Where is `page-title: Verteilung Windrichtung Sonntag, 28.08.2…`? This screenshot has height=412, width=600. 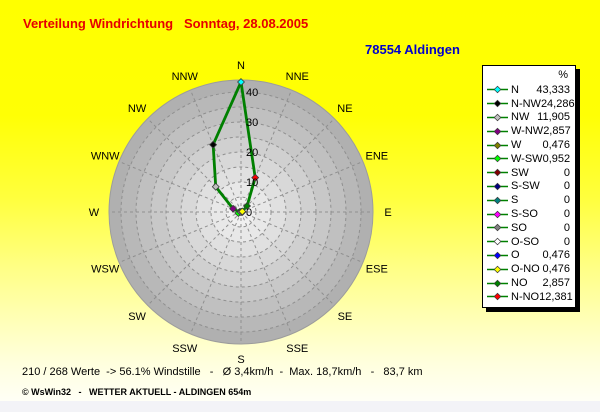
page-title: Verteilung Windrichtung Sonntag, 28.08.2… is located at coordinates (166, 23).